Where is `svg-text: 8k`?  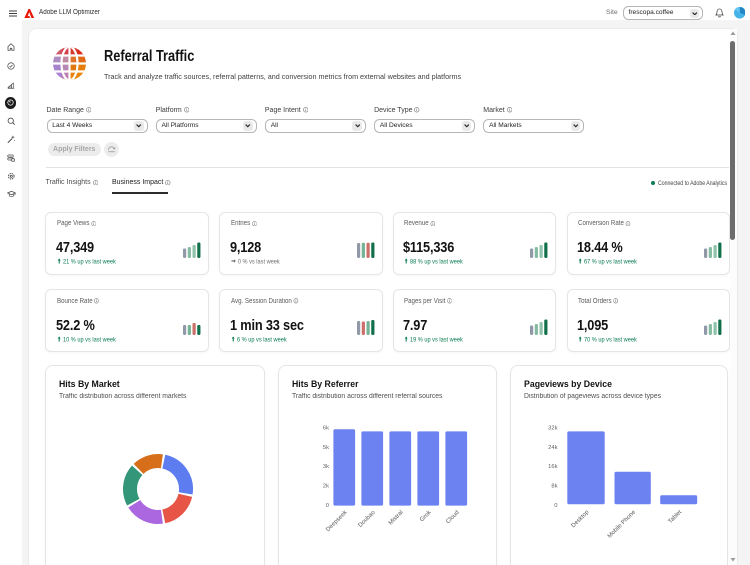
svg-text: 8k is located at coordinates (554, 487).